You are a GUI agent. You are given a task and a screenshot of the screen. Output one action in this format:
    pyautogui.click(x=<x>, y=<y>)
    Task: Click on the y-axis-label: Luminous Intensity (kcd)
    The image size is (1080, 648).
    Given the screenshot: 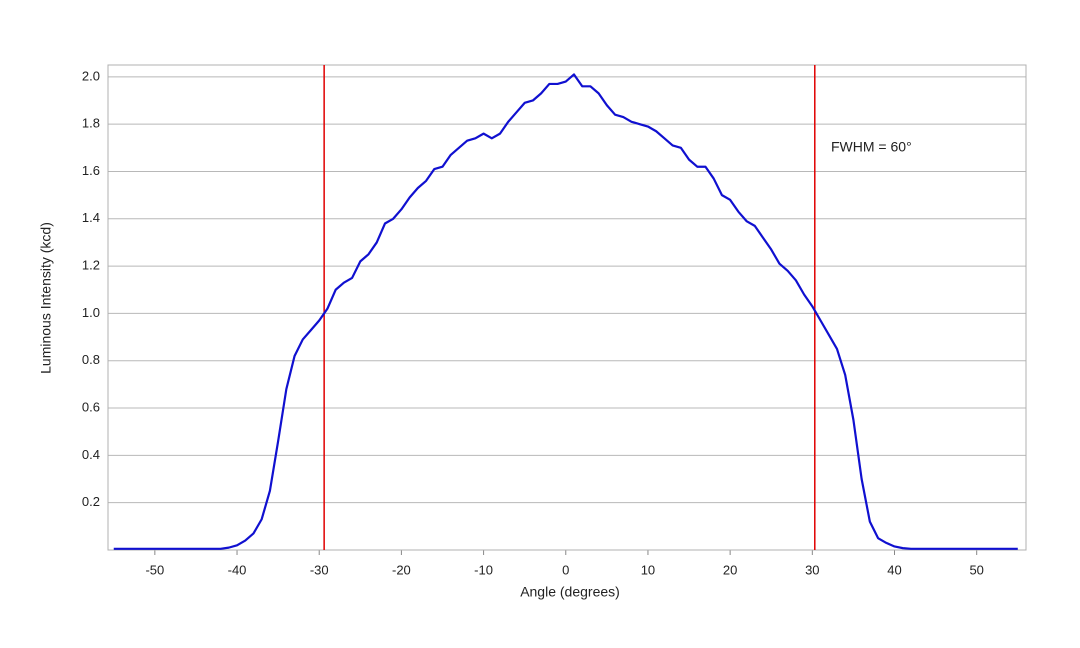 What is the action you would take?
    pyautogui.click(x=46, y=298)
    